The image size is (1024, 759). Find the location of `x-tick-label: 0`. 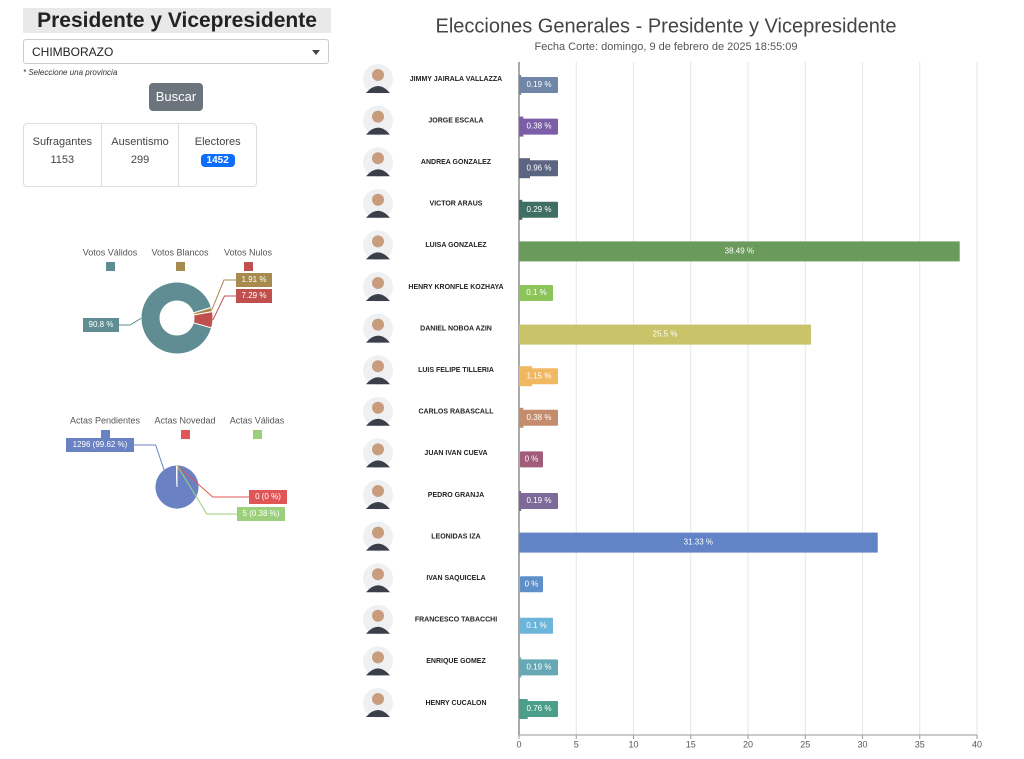

x-tick-label: 0 is located at coordinates (518, 744).